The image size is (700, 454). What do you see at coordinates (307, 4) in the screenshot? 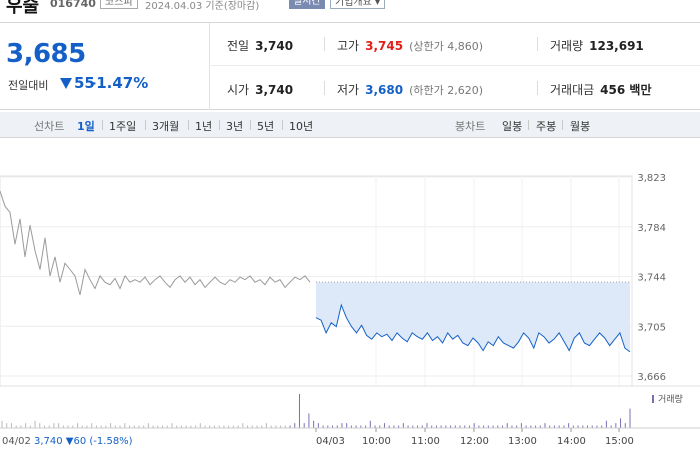
I see `realtime-badge: 실시간` at bounding box center [307, 4].